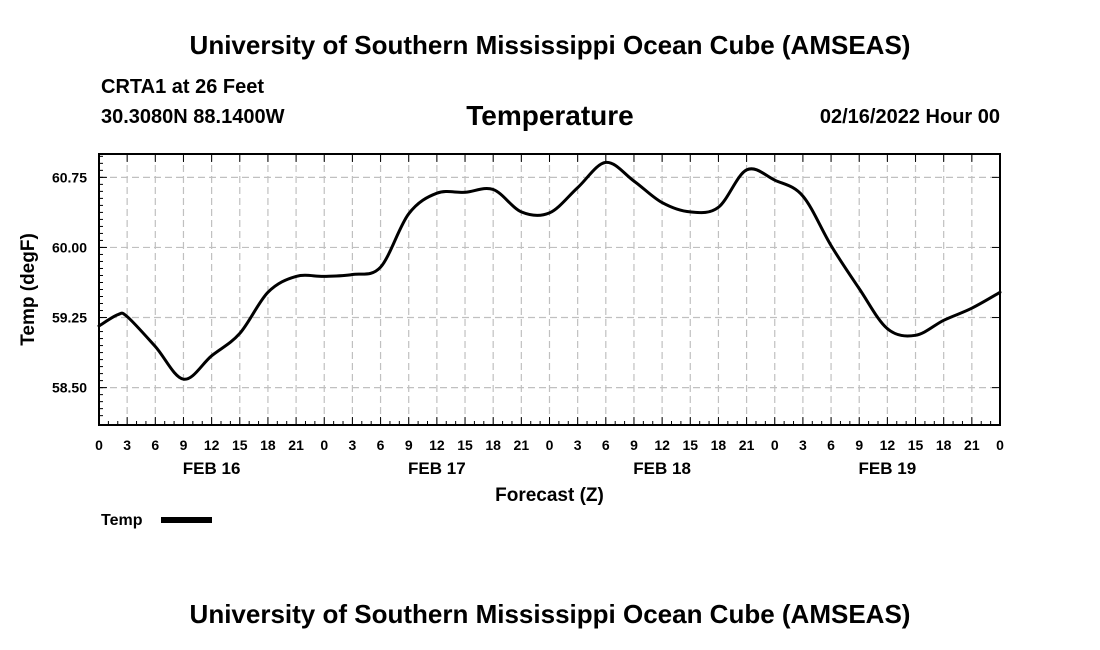 This screenshot has width=1100, height=650. I want to click on legend-label: Temp, so click(122, 520).